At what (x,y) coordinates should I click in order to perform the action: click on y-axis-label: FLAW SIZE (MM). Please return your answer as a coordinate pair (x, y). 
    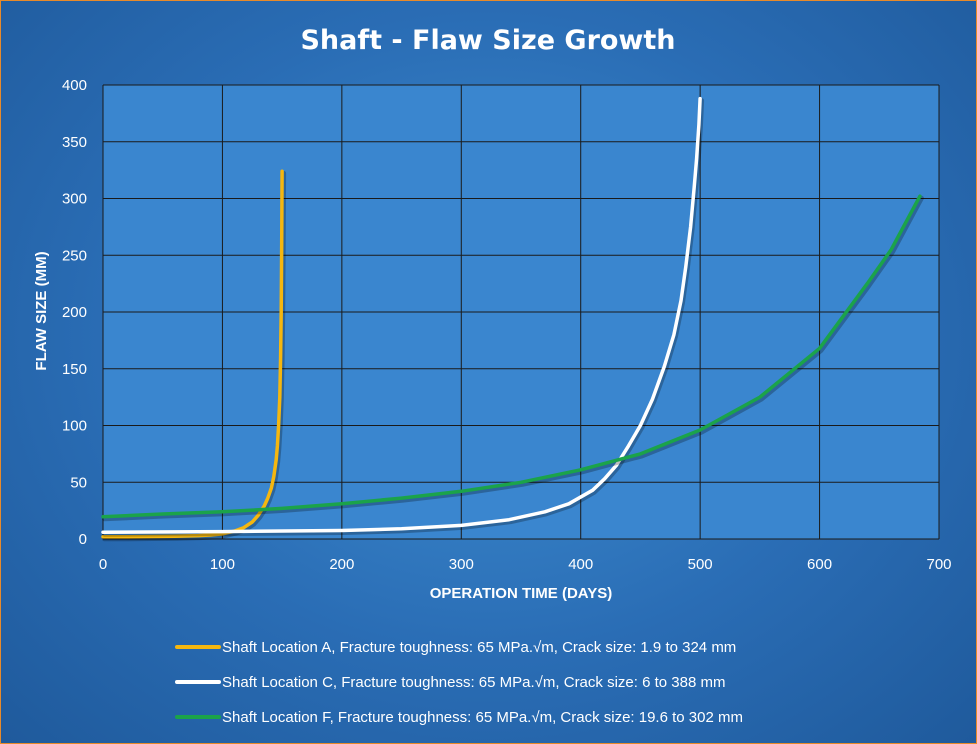
    Looking at the image, I should click on (41, 310).